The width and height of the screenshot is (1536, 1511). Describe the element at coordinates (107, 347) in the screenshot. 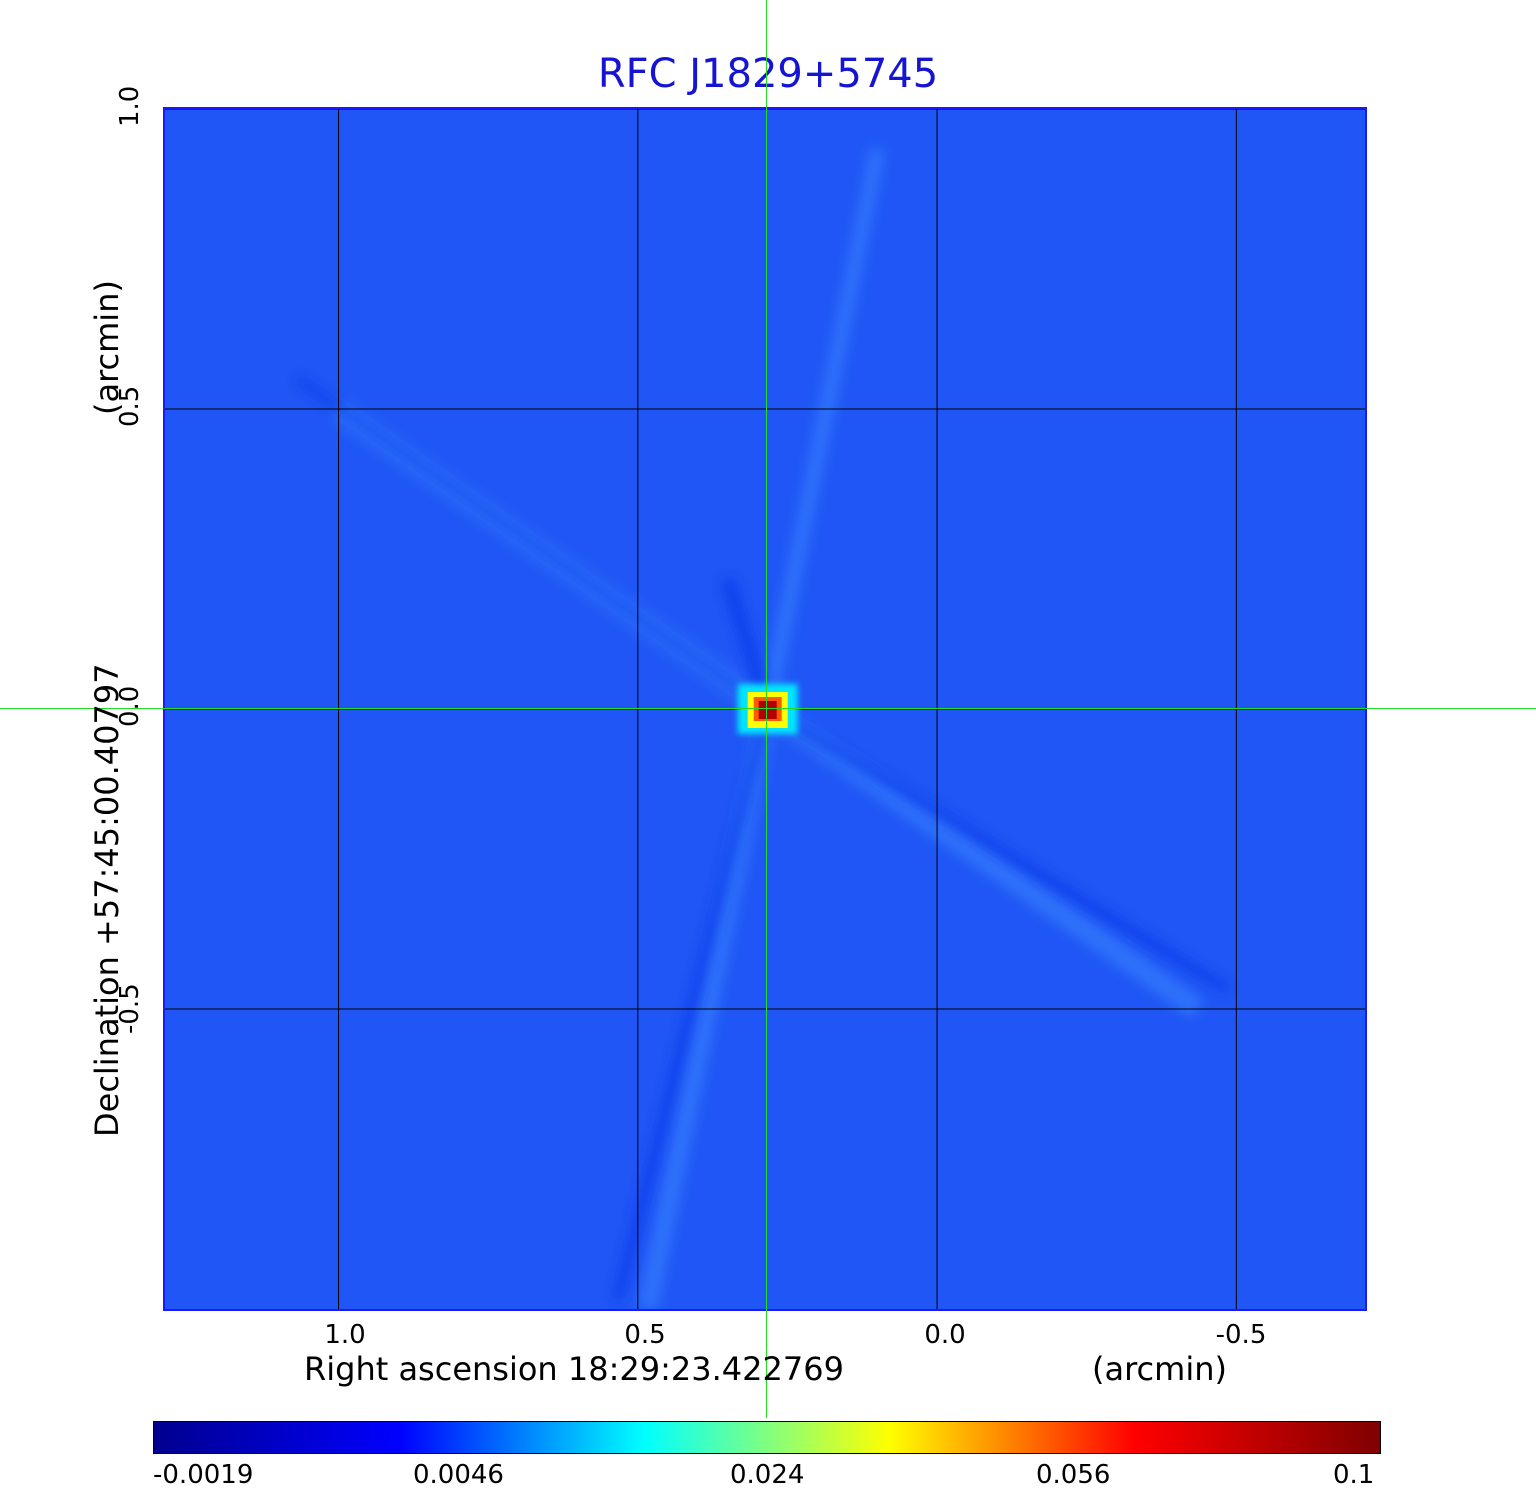

I see `y-axis-unit: (arcmin)` at that location.